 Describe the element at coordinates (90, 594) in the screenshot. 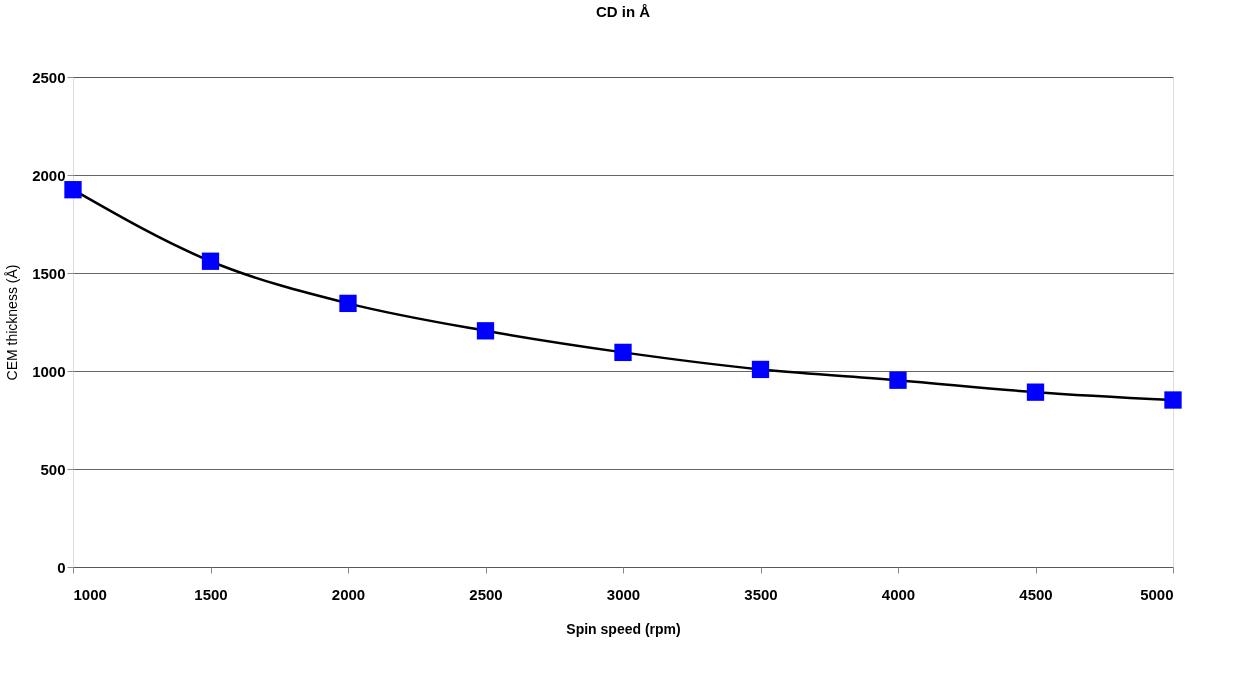

I see `x-tick-label: 1000` at that location.